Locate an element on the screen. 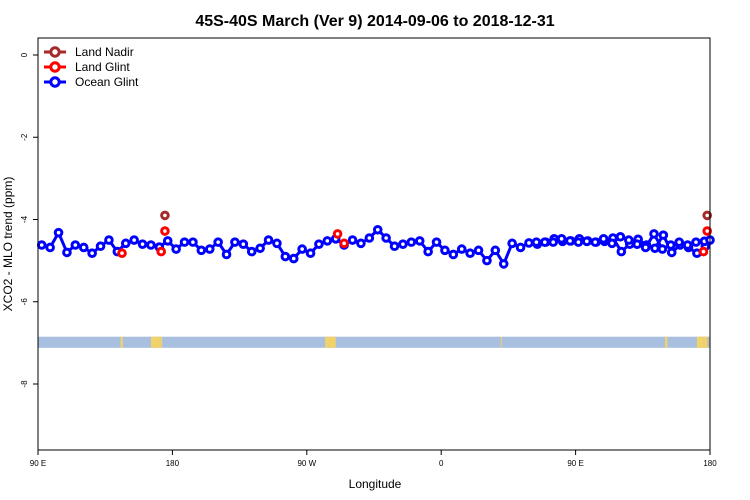 This screenshot has width=750, height=500. series-land-nadir is located at coordinates (436, 215).